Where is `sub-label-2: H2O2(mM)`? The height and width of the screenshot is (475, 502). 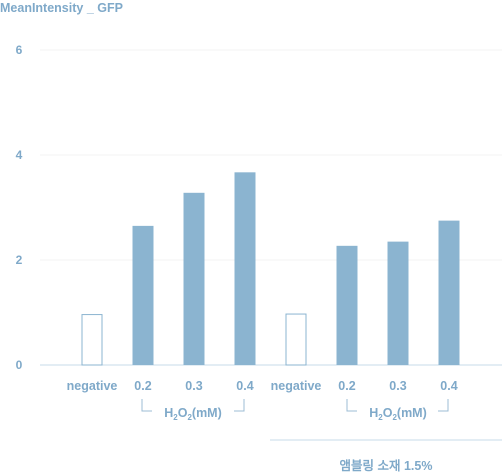 sub-label-2: H2O2(mM) is located at coordinates (398, 414).